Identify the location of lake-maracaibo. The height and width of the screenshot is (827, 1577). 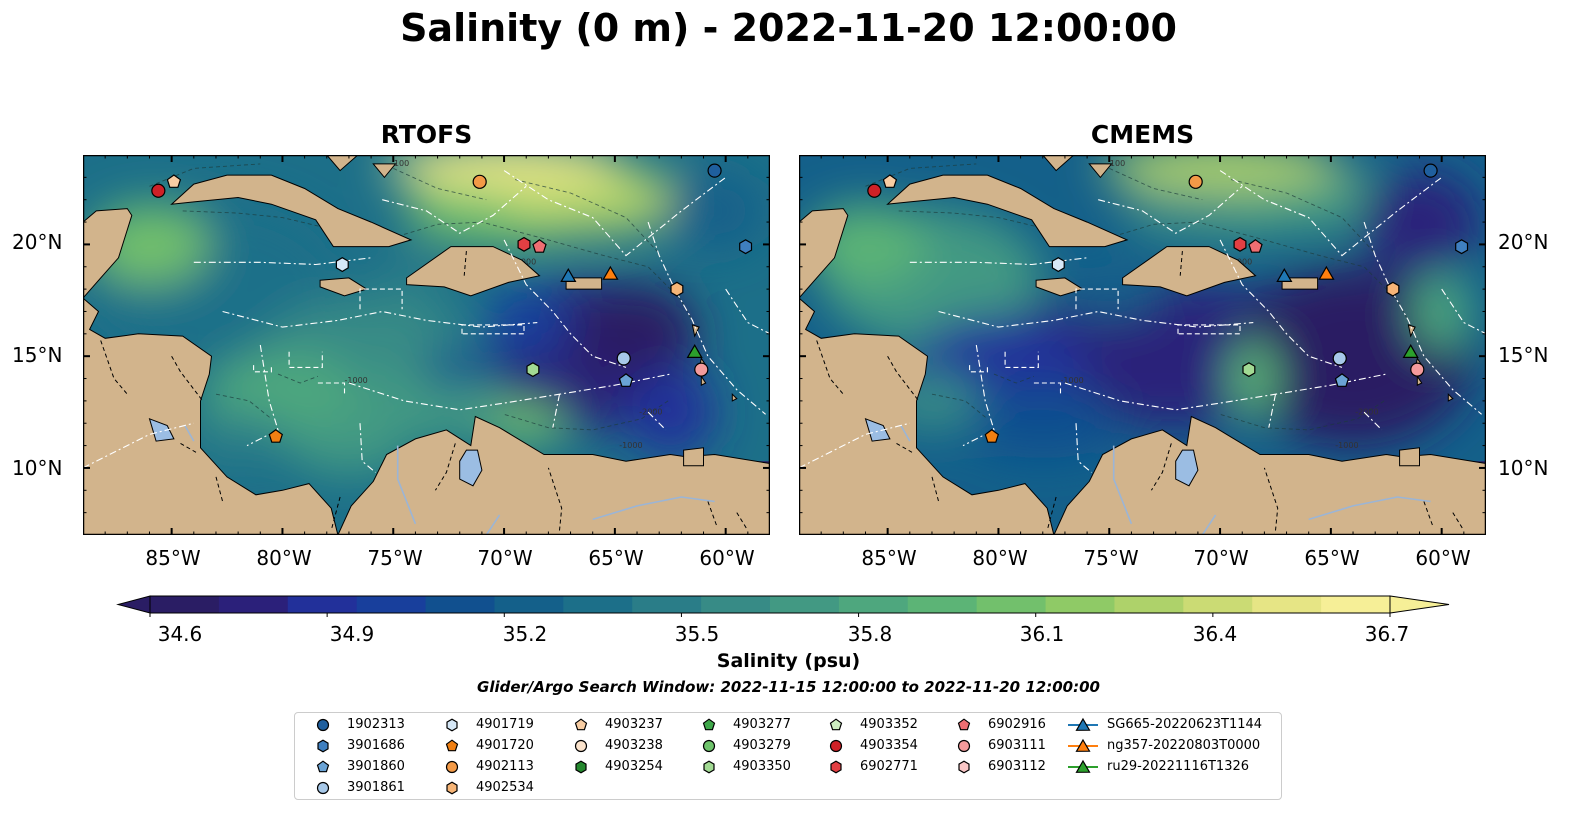
(1187, 468).